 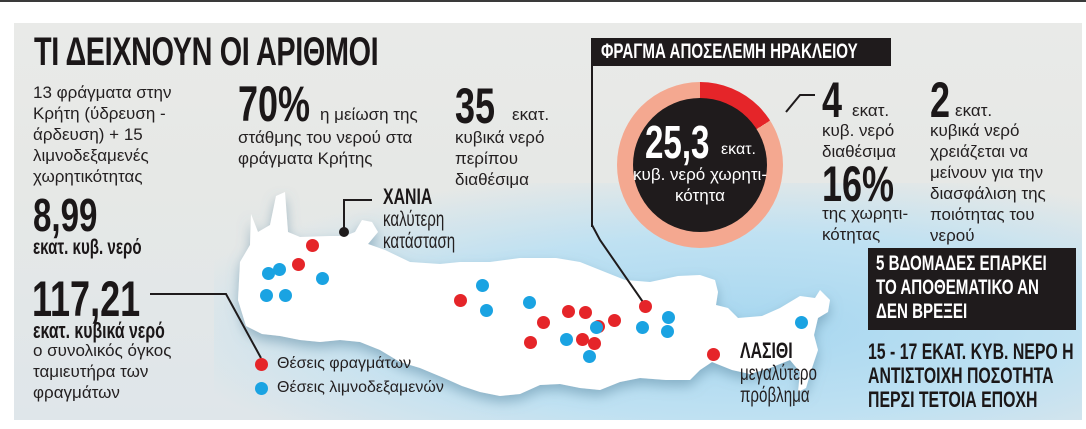 I want to click on dam-percent-desc: της χωρητι- κότητας, so click(x=865, y=224).